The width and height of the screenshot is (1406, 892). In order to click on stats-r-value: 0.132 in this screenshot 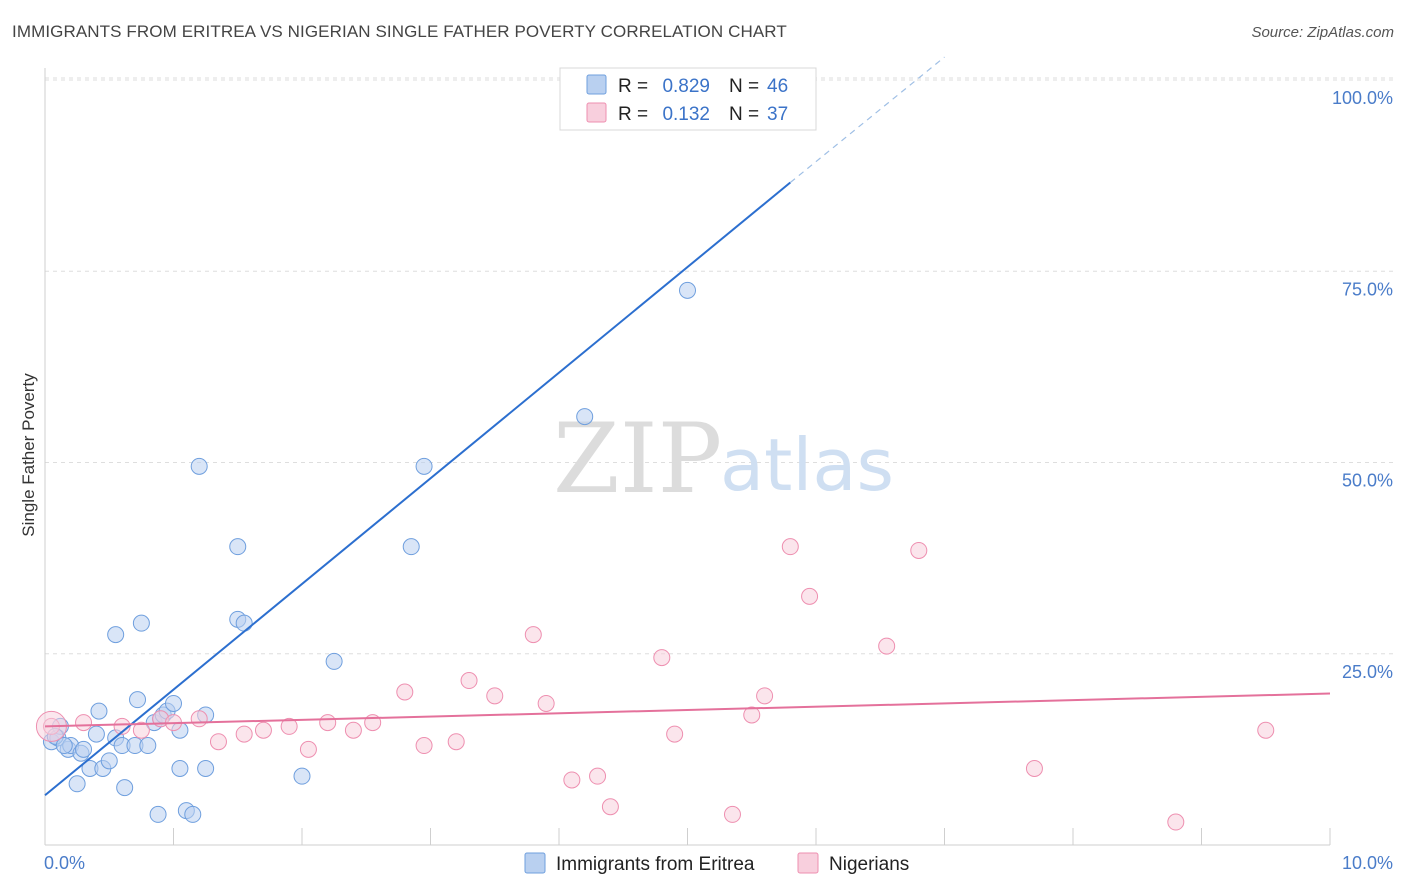, I will do `click(686, 114)`.